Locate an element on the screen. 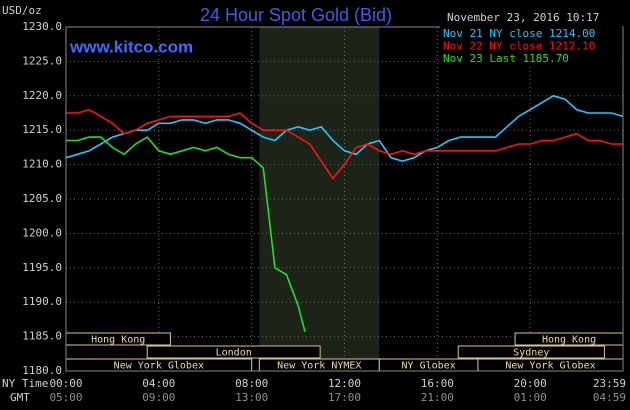 The height and width of the screenshot is (410, 630). y-tick-label: 1215.0 is located at coordinates (42, 129).